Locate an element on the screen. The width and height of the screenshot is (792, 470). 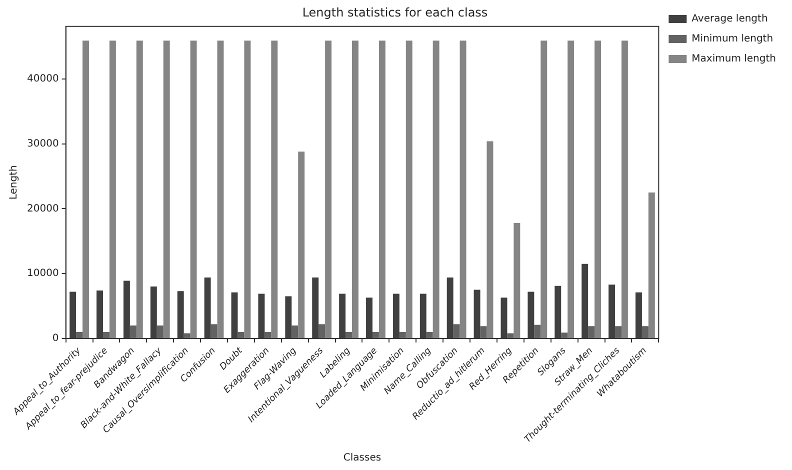
x-axis-title: Classes is located at coordinates (362, 458).